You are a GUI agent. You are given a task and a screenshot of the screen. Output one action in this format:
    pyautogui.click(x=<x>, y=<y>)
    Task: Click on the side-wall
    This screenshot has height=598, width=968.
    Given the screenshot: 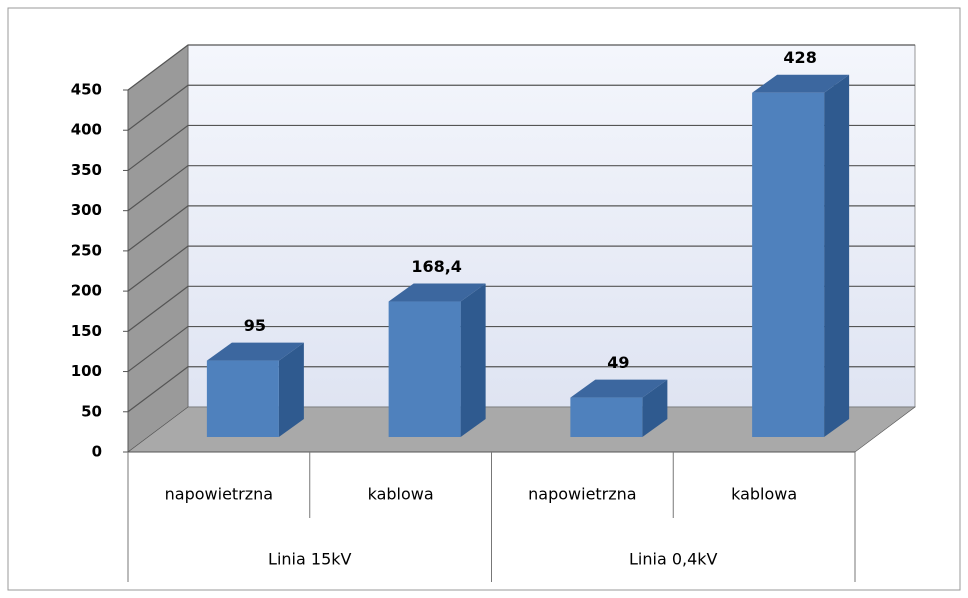 What is the action you would take?
    pyautogui.click(x=158, y=248)
    